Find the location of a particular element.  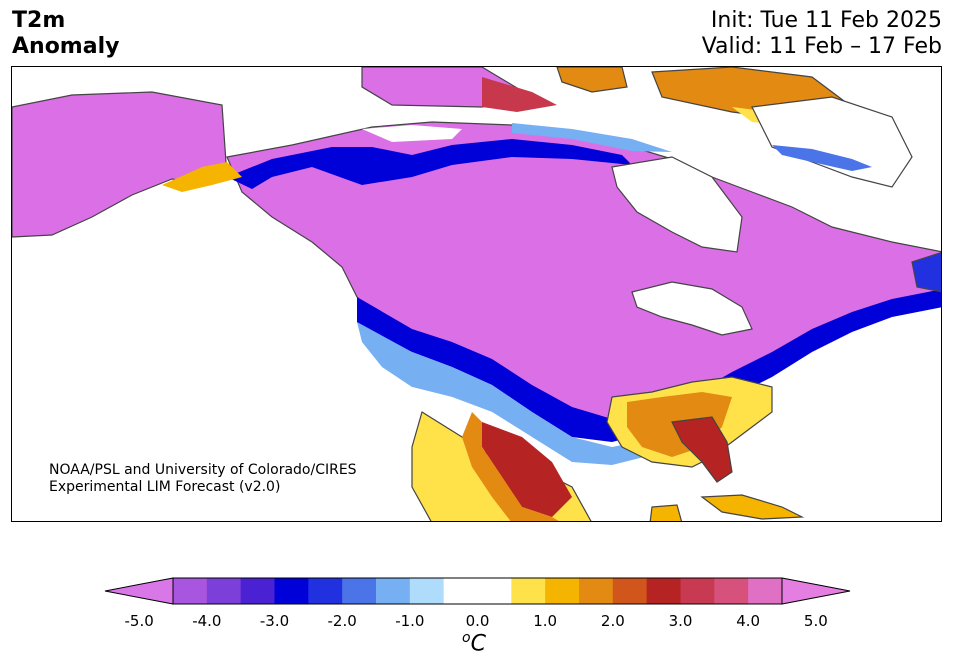

colorbar-tick-label: 2.0 is located at coordinates (612, 621).